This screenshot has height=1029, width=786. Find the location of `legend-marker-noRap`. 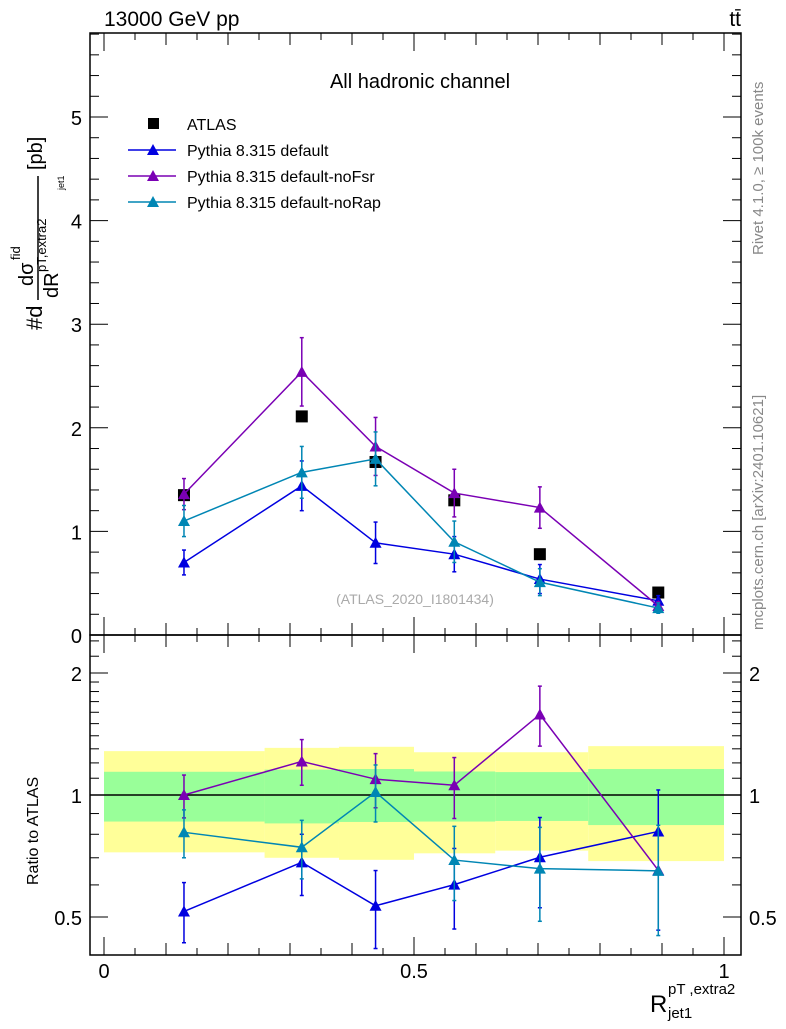

legend-marker-noRap is located at coordinates (153, 201).